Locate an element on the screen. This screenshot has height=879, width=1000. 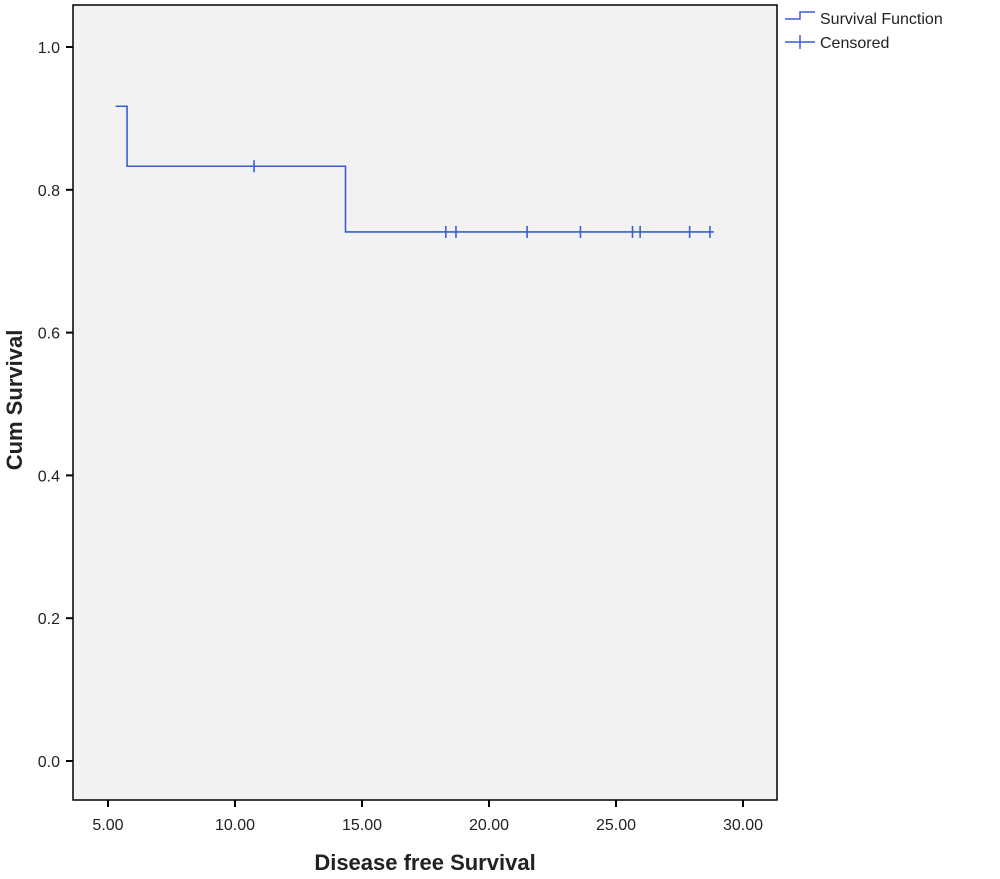
legend-censored-symbol is located at coordinates (800, 42).